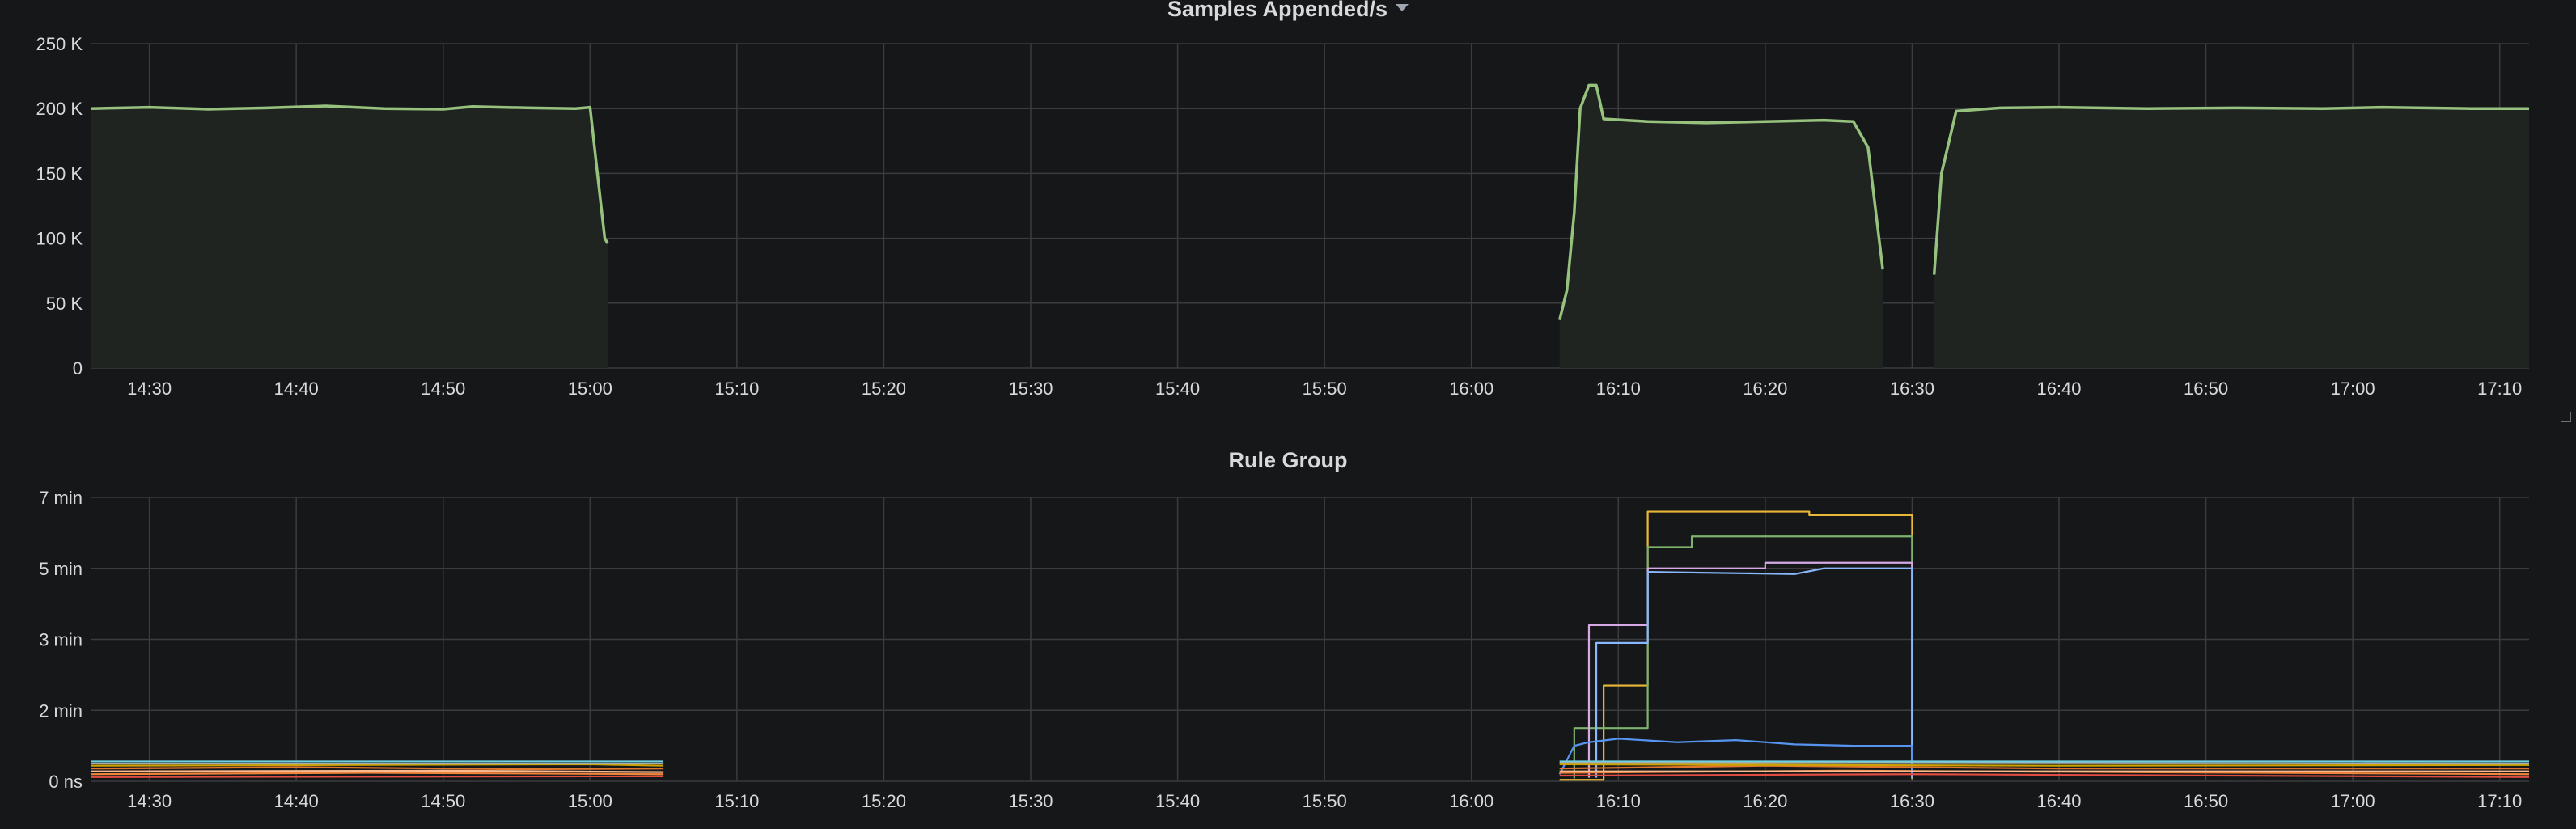  I want to click on y-tick-label: 200 K, so click(59, 109).